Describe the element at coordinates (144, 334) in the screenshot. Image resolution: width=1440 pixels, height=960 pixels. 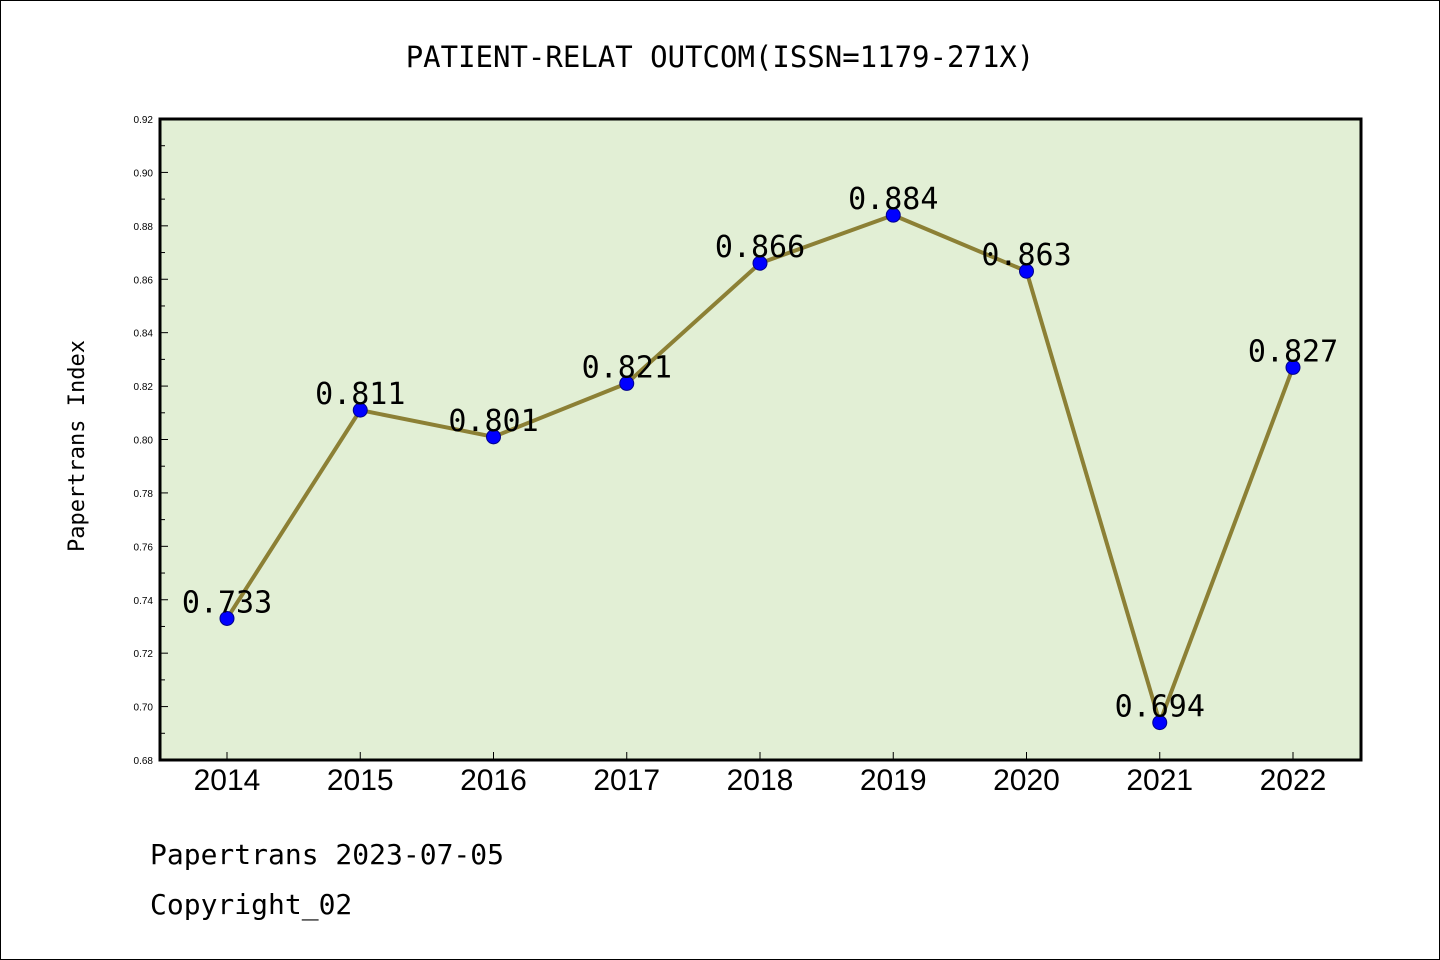
I see `y-tick-label: 0.84` at that location.